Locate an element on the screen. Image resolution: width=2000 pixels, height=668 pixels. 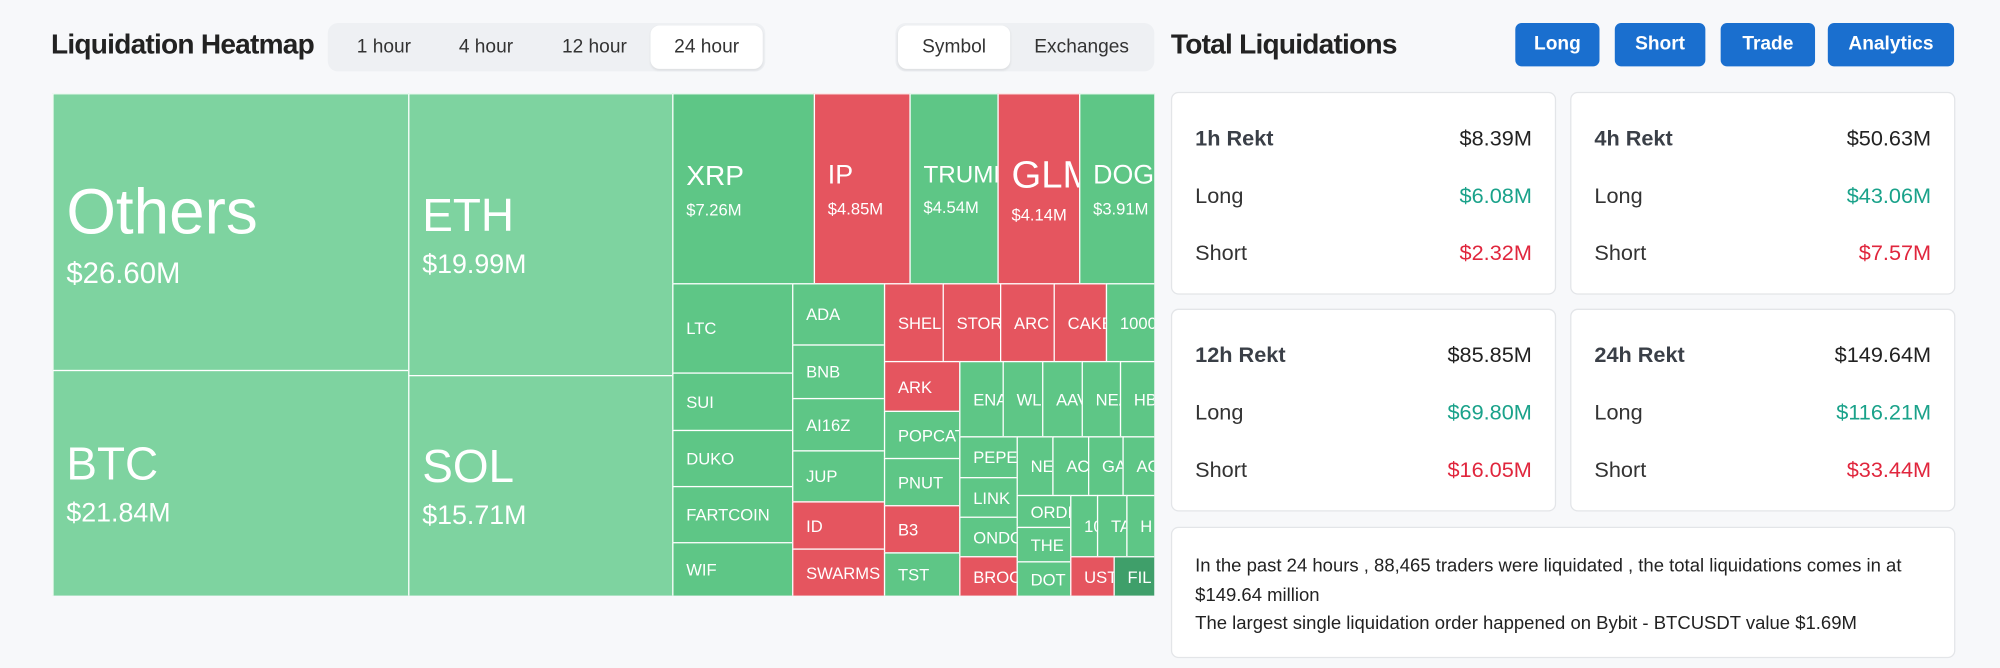
time-tab: 12 hour is located at coordinates (594, 46).